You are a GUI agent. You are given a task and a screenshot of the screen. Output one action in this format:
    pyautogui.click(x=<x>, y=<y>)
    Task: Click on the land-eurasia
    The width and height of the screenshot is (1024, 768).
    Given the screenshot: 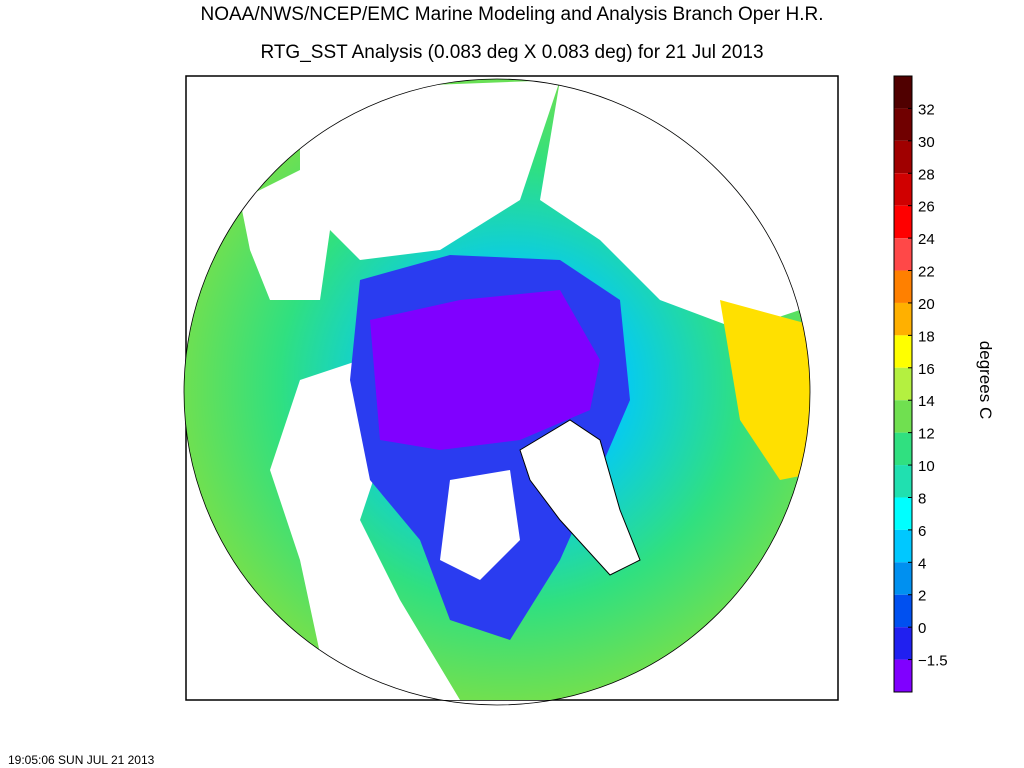 What is the action you would take?
    pyautogui.click(x=675, y=205)
    